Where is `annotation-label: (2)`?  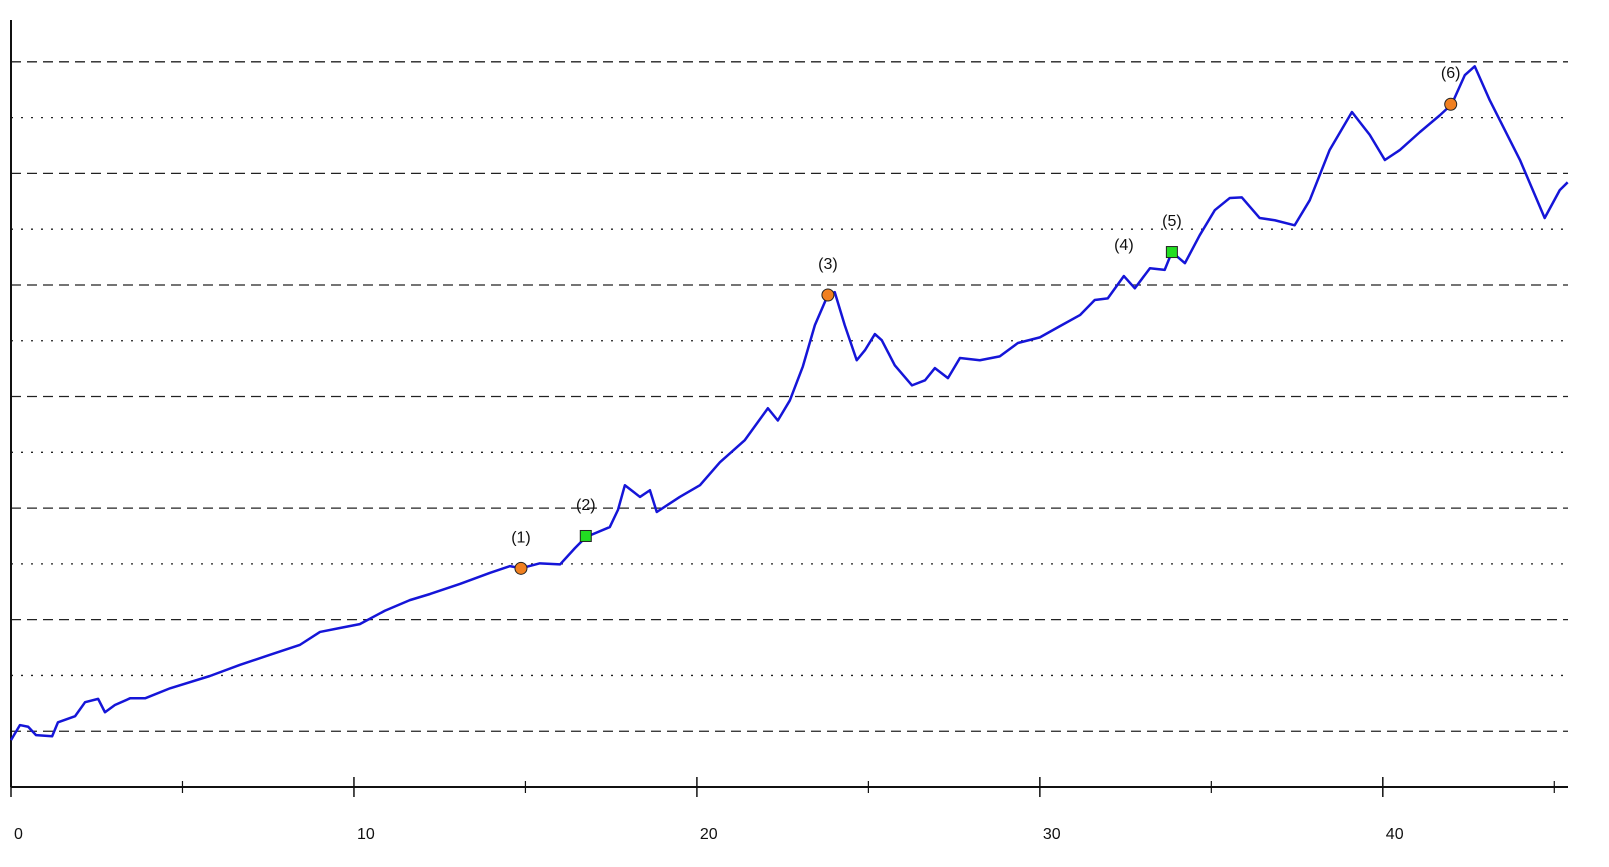 annotation-label: (2) is located at coordinates (586, 505).